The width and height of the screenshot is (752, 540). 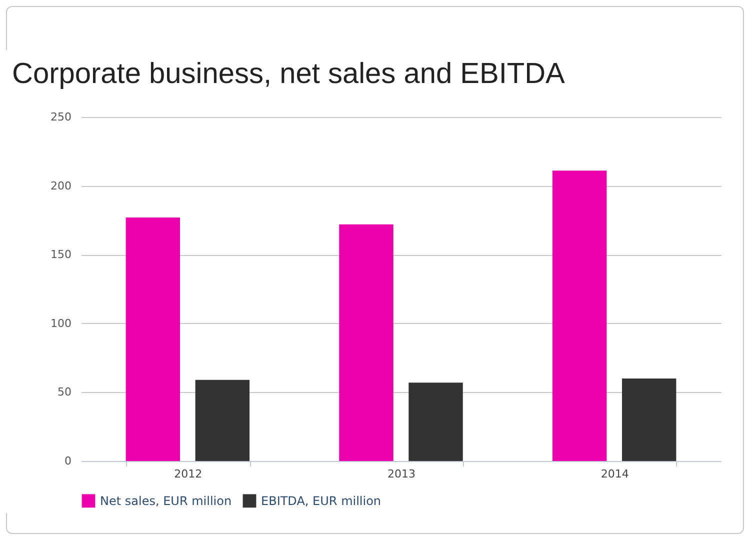 I want to click on legend-label: Net sales, EUR million, so click(x=166, y=501).